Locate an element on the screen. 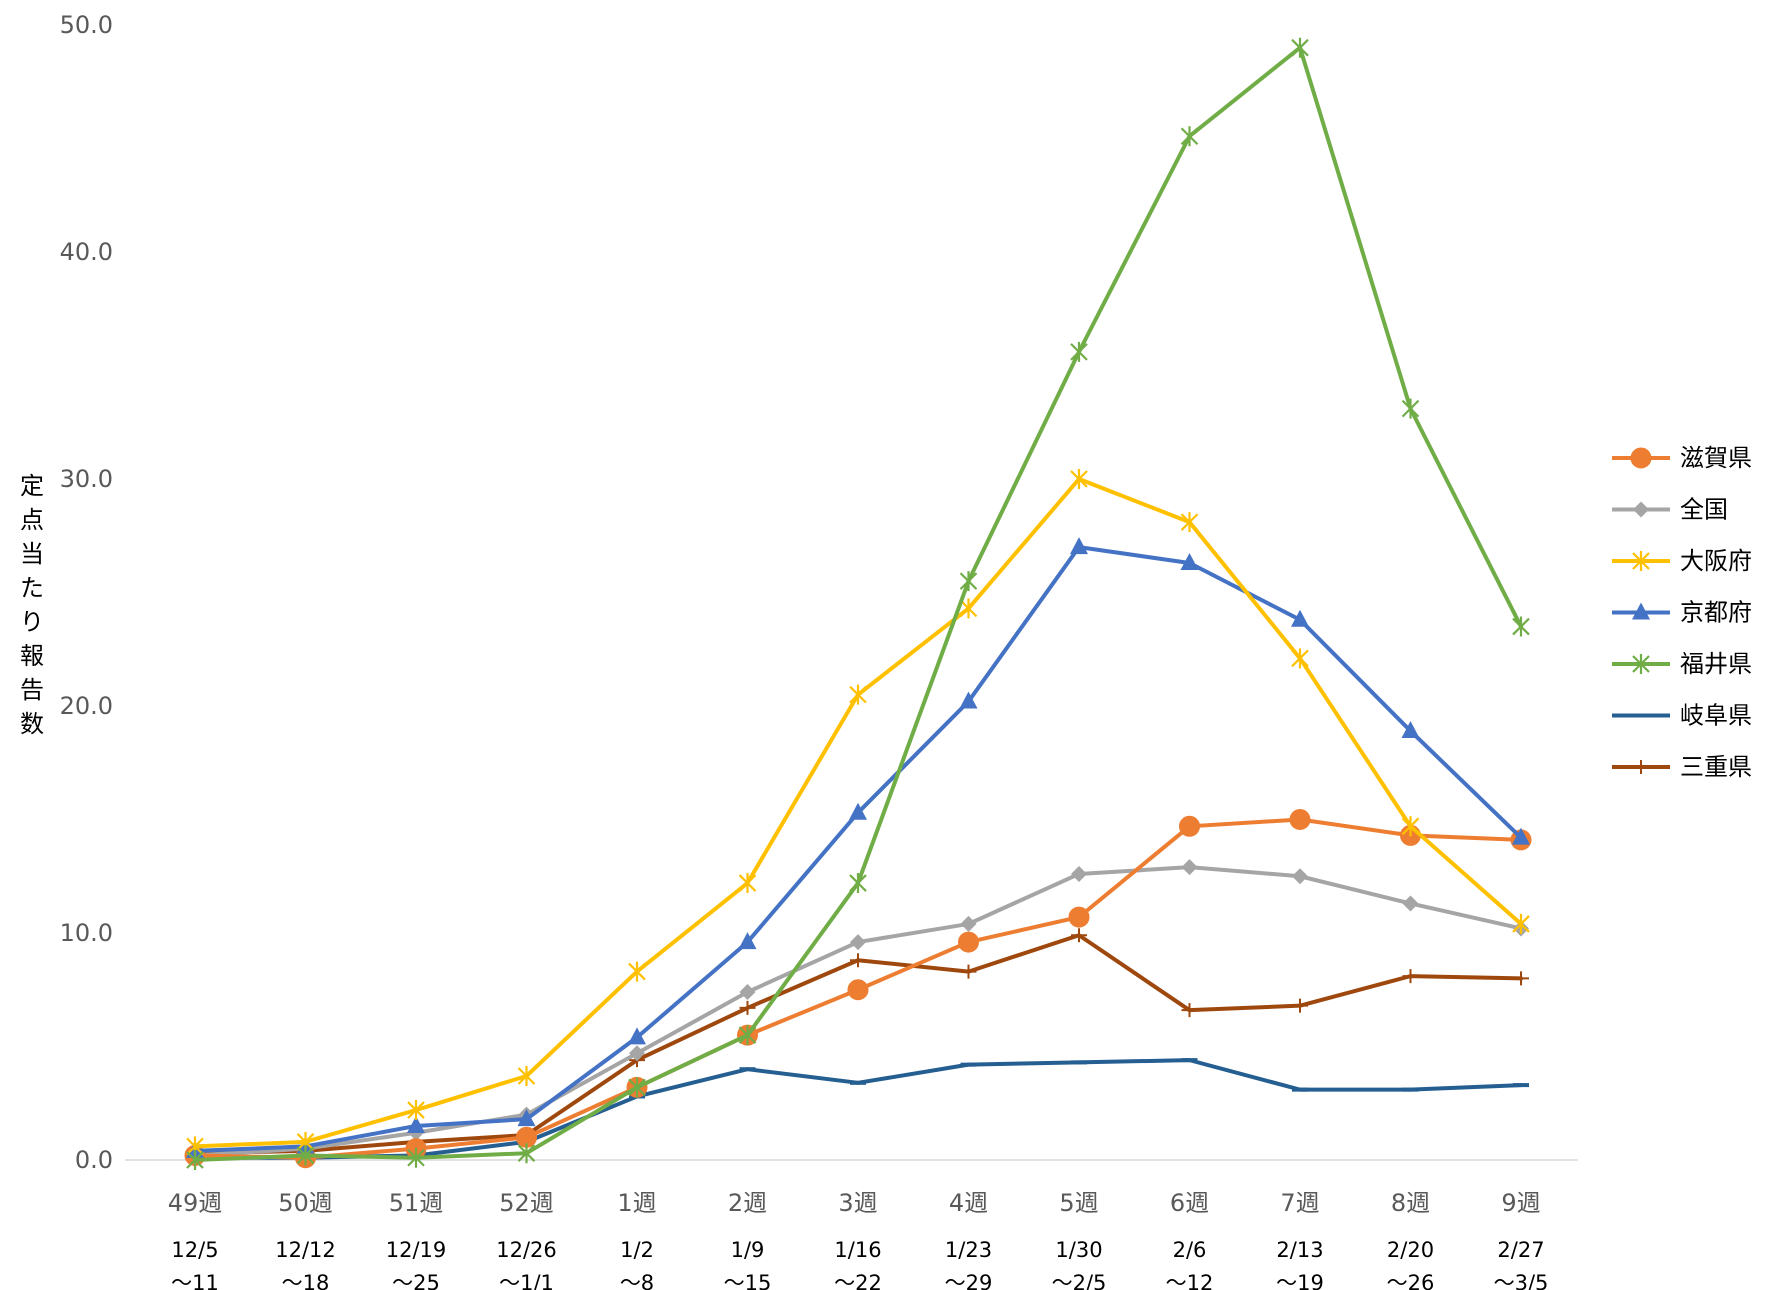  x-tick-sublabel: 1/16 is located at coordinates (857, 1250).